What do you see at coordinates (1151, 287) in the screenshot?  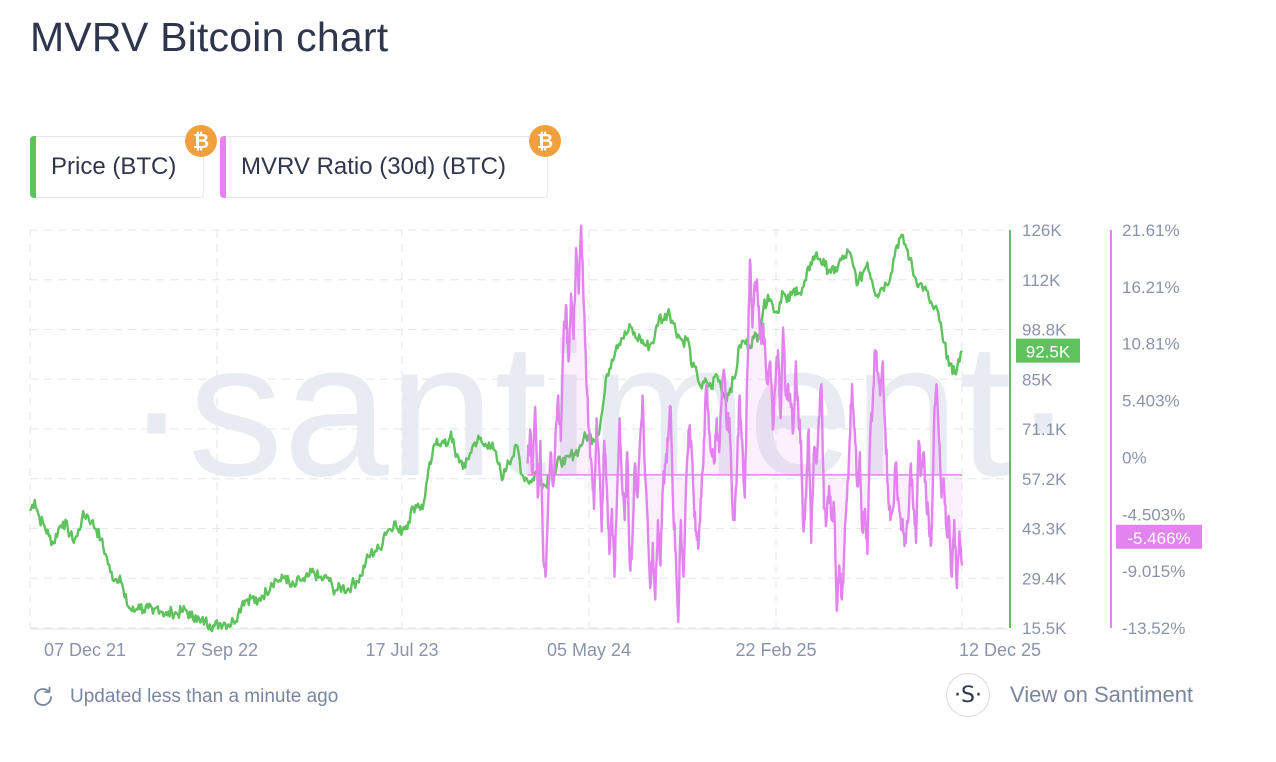 I see `mvrv-tick-label: 16.21%` at bounding box center [1151, 287].